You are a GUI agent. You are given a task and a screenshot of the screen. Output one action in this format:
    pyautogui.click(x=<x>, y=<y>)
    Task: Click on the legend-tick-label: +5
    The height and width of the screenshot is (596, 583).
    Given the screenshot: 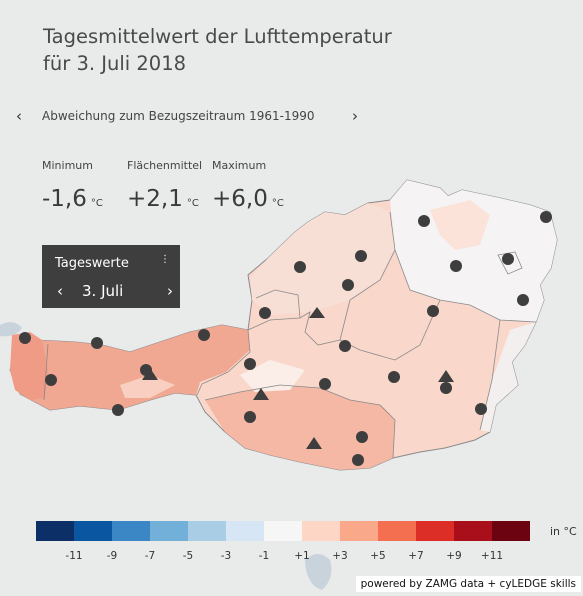 What is the action you would take?
    pyautogui.click(x=378, y=556)
    